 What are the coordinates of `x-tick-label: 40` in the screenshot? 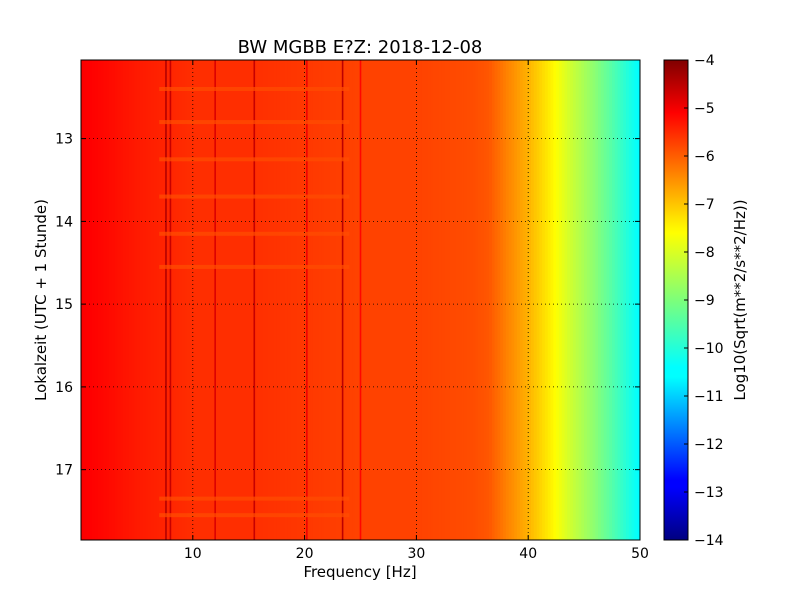 It's located at (528, 554).